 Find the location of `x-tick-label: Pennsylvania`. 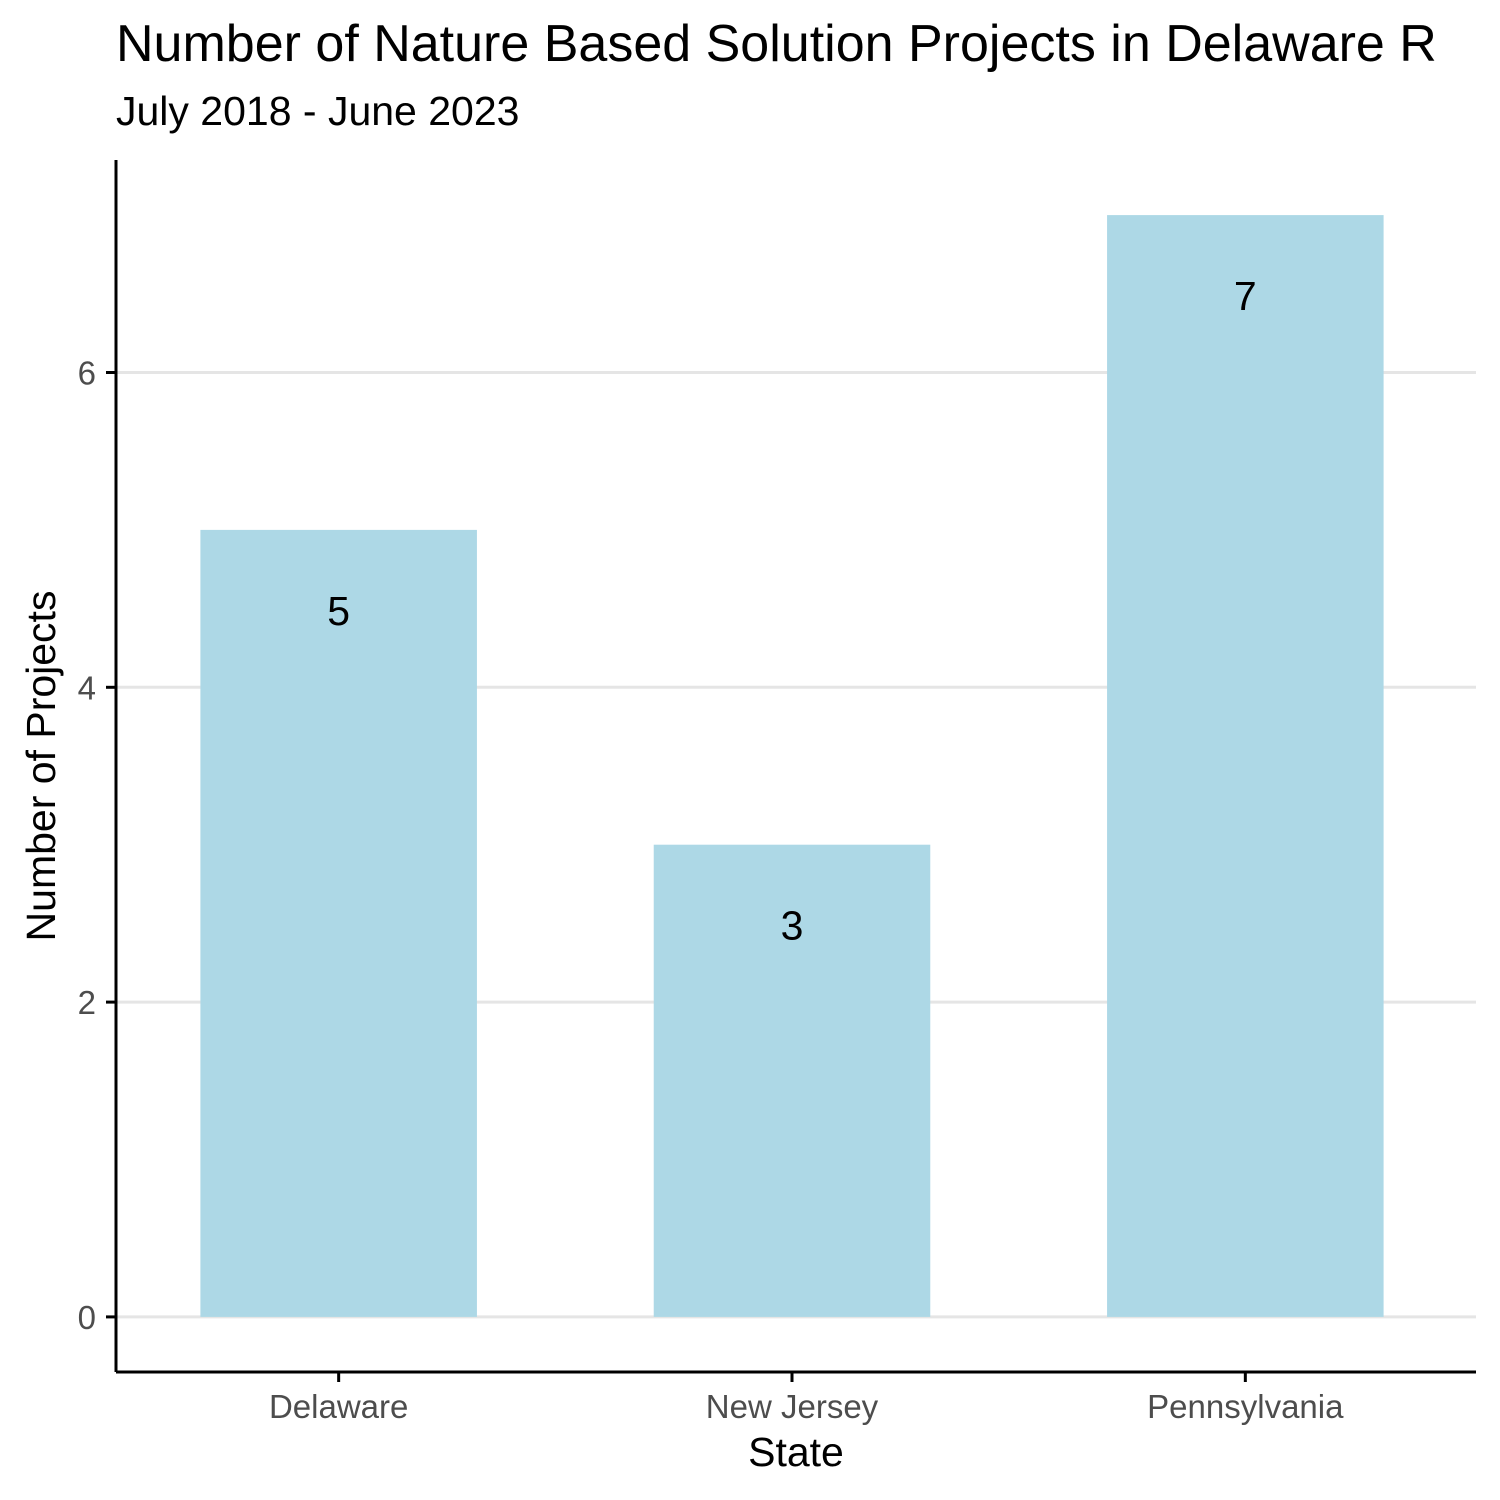

x-tick-label: Pennsylvania is located at coordinates (1245, 1406).